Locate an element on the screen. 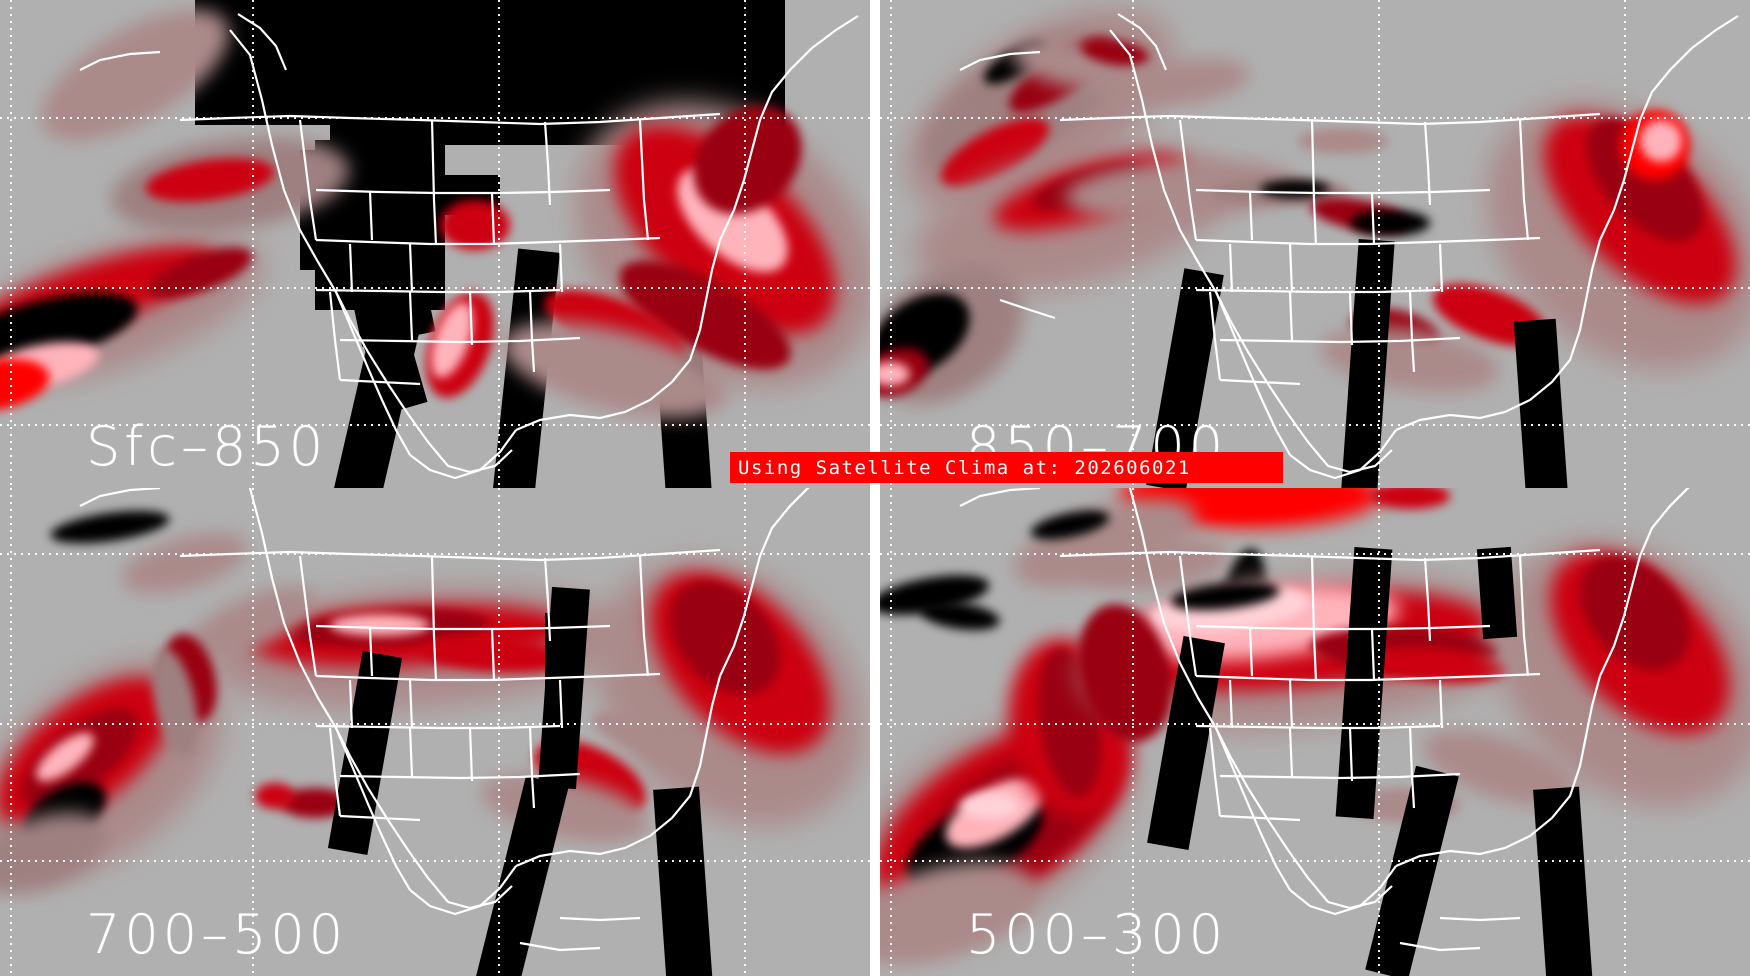  nodata-mask is located at coordinates (310, 15).